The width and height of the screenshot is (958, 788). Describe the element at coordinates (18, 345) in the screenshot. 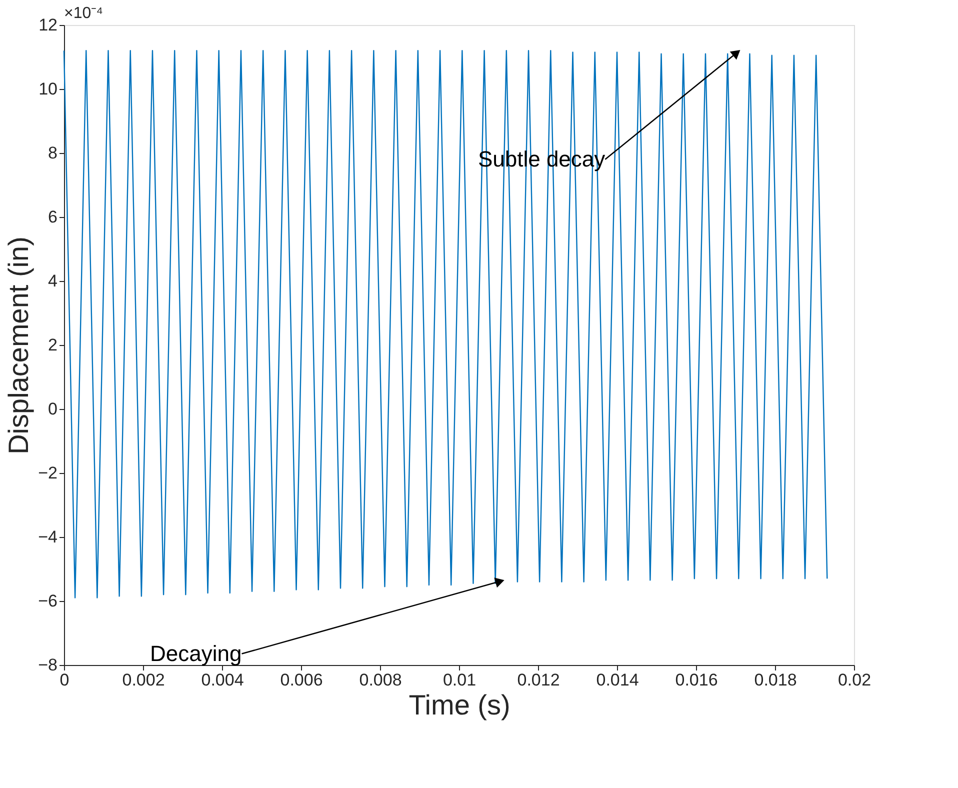

I see `y-axis-title: Displacement (in)` at that location.